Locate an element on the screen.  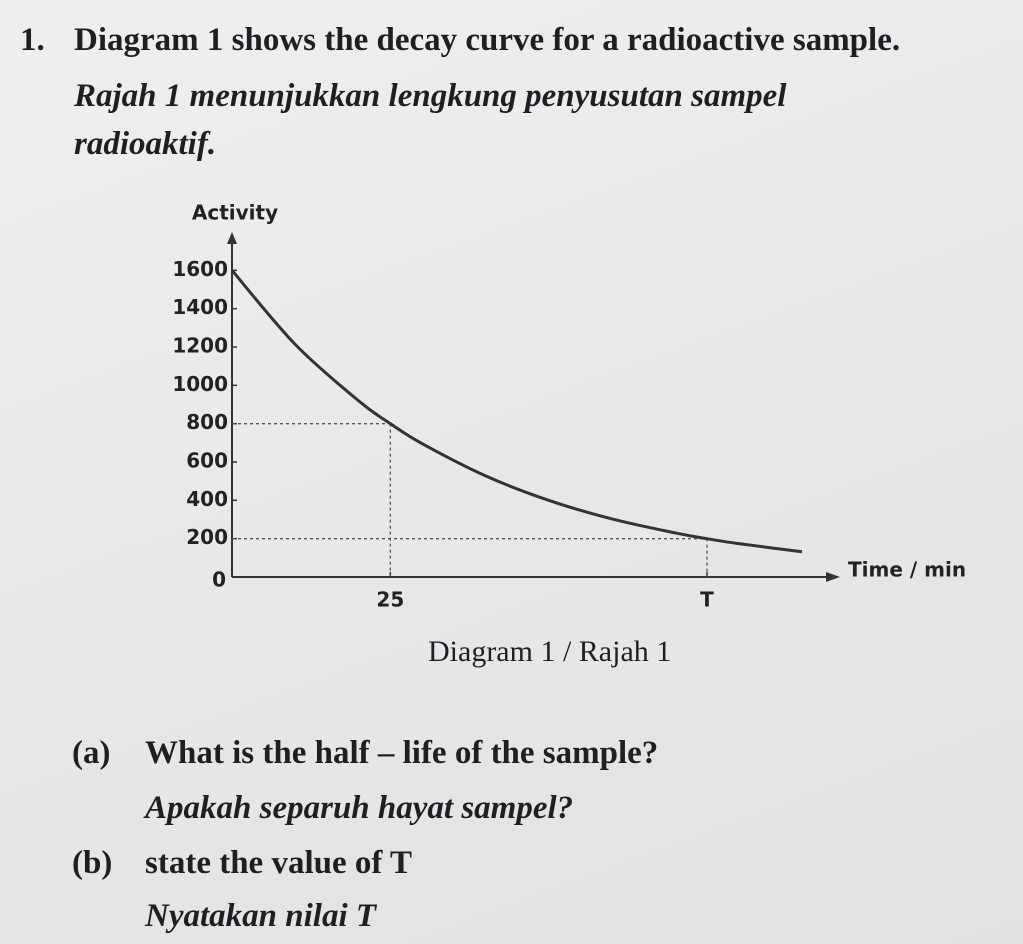
question-text-ms: radioaktif. is located at coordinates (145, 144).